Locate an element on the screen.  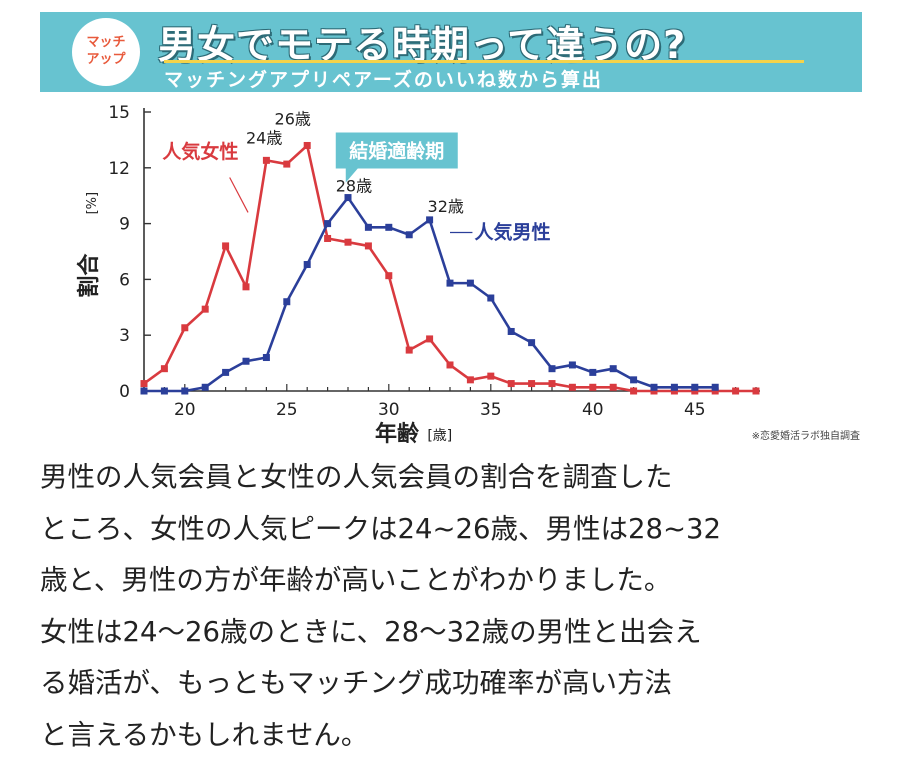
source-note: ※恋愛婚活ラボ独自調査 is located at coordinates (806, 435).